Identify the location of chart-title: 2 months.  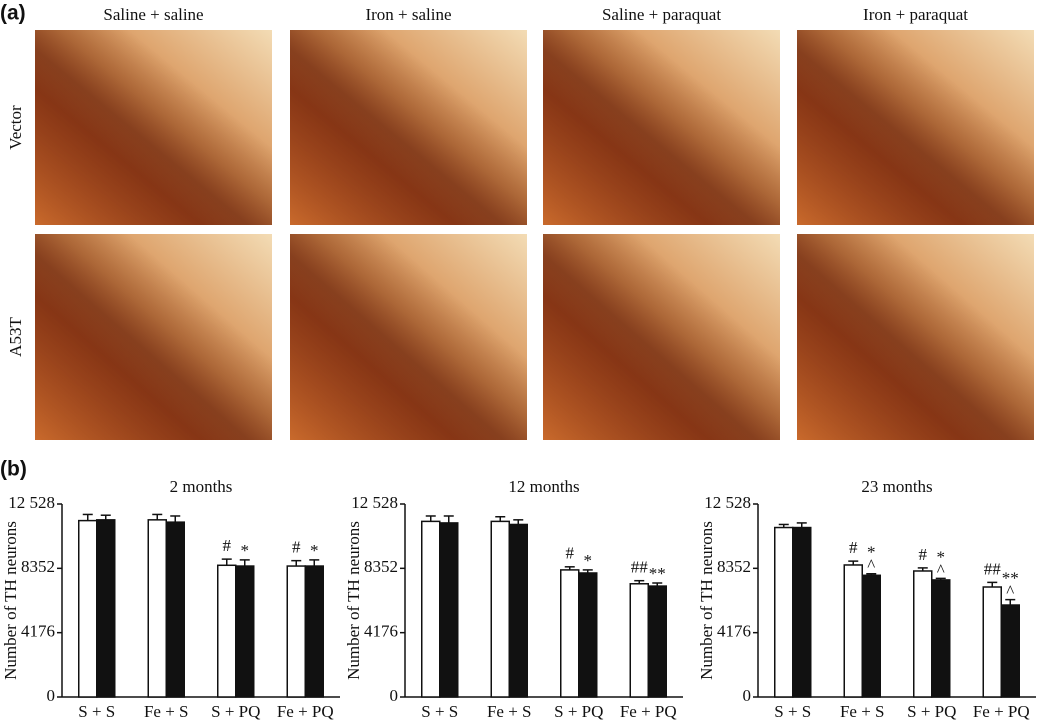
(201, 486).